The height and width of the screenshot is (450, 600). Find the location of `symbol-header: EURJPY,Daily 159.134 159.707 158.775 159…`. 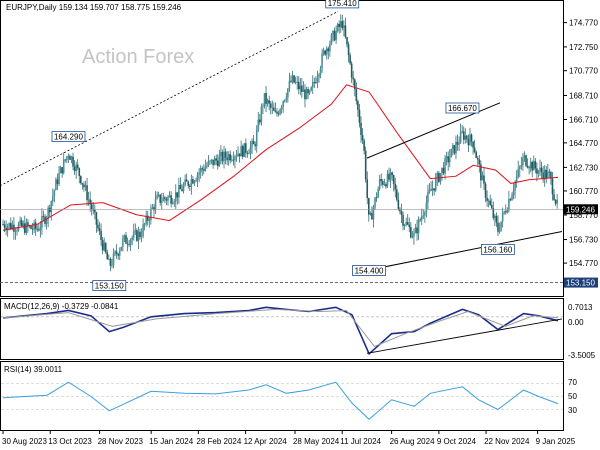

symbol-header: EURJPY,Daily 159.134 159.707 158.775 159… is located at coordinates (94, 7).